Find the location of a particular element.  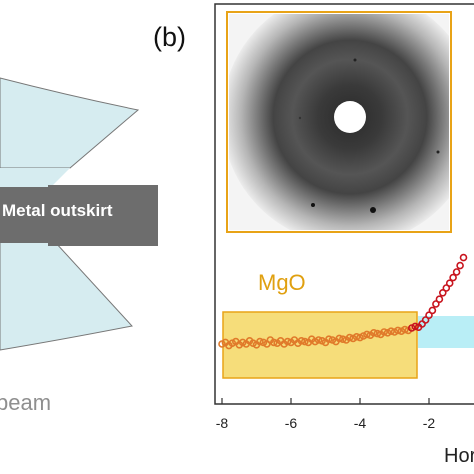

metal-outskirt-arrow is located at coordinates (79, 215).